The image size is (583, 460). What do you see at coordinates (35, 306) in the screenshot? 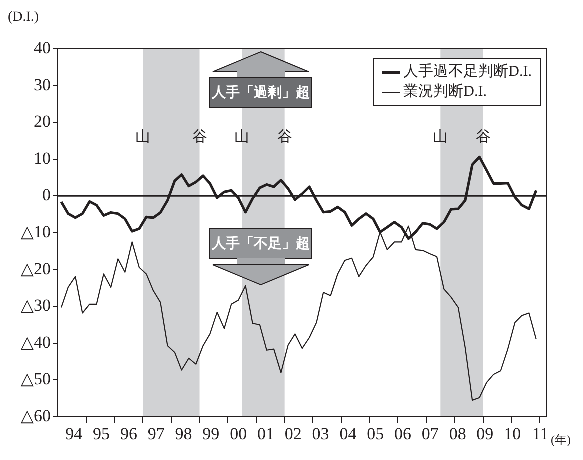
I see `y-tick-label: △30` at bounding box center [35, 306].